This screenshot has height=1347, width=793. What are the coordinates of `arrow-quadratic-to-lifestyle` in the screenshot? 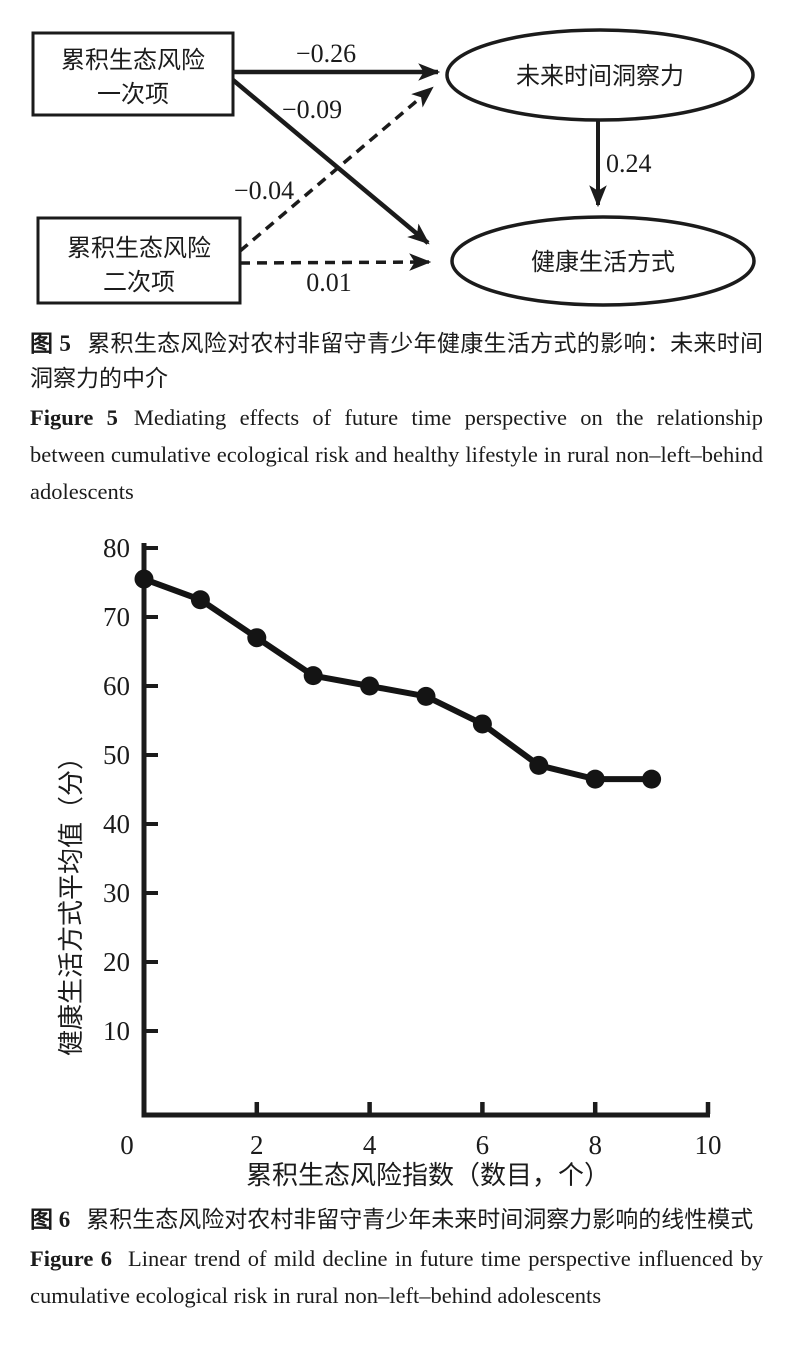 It's located at (335, 262).